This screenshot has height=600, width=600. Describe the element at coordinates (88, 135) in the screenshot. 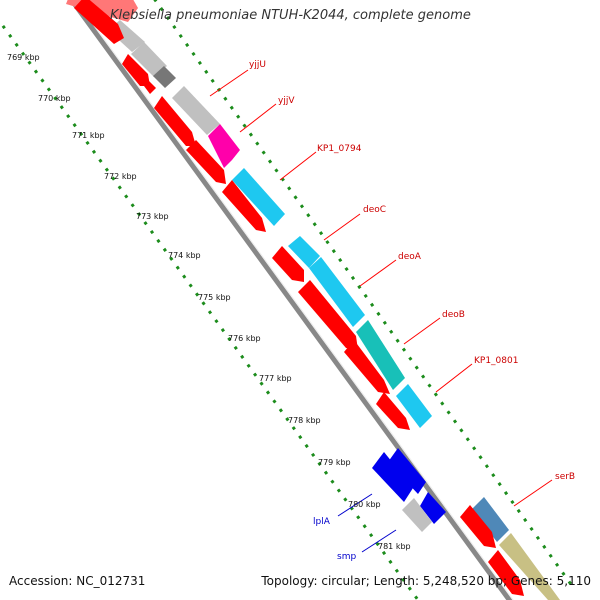

I see `tick-label: 771 kbp` at that location.